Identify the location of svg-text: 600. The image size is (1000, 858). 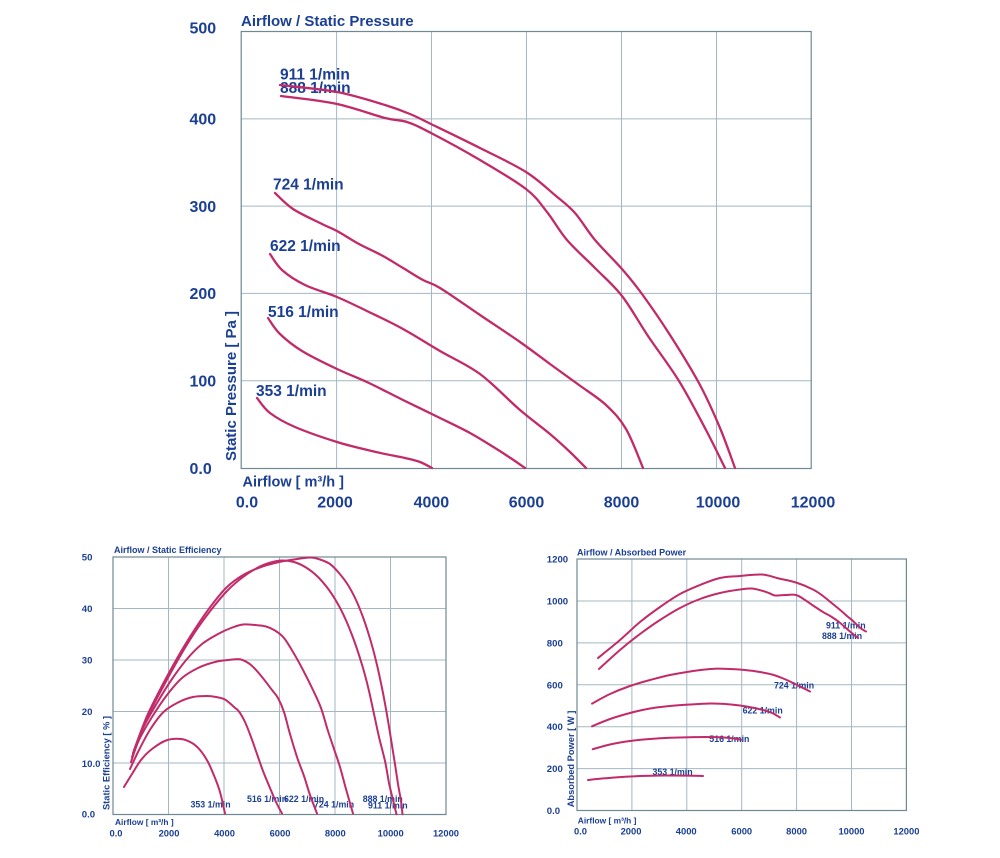
(555, 685).